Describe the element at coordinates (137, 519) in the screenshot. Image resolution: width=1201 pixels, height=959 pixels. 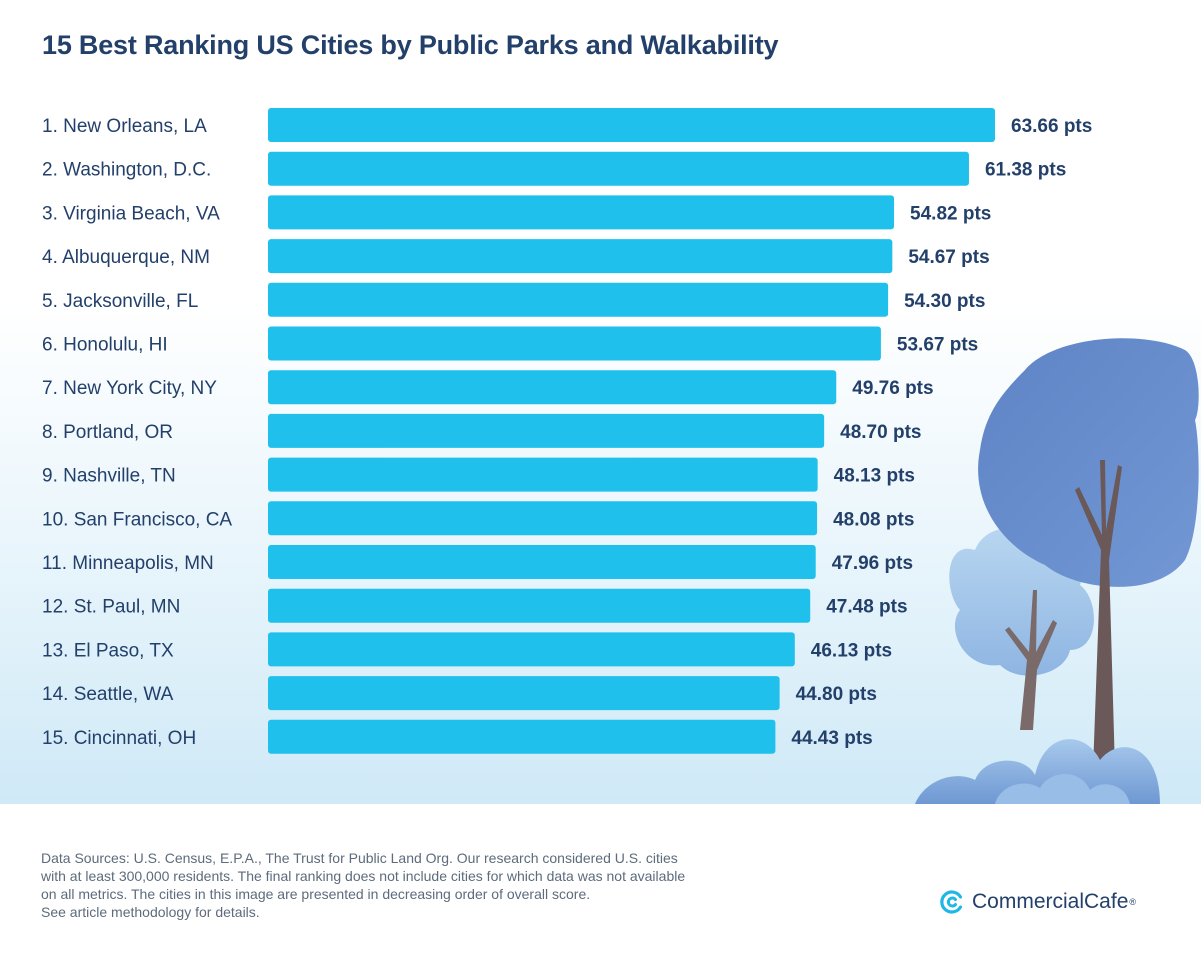
I see `category-label: 10. San Francisco, CA` at that location.